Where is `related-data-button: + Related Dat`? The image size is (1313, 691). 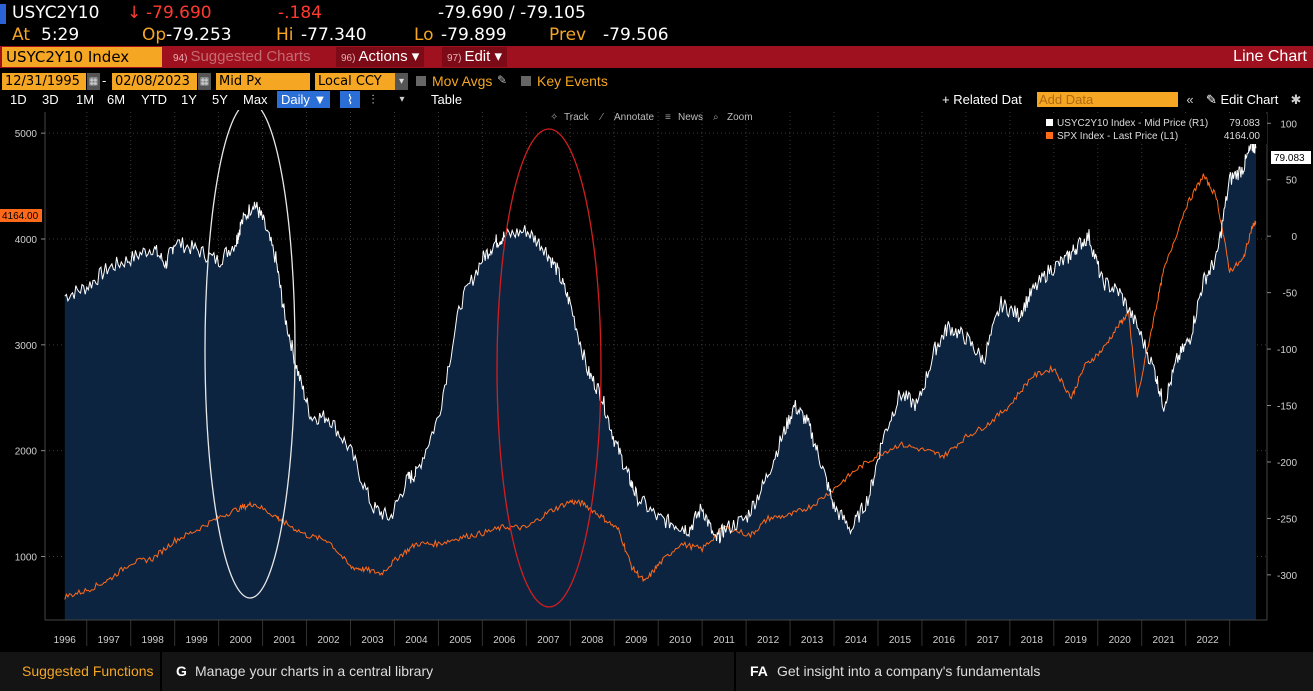
related-data-button: + Related Dat is located at coordinates (982, 99).